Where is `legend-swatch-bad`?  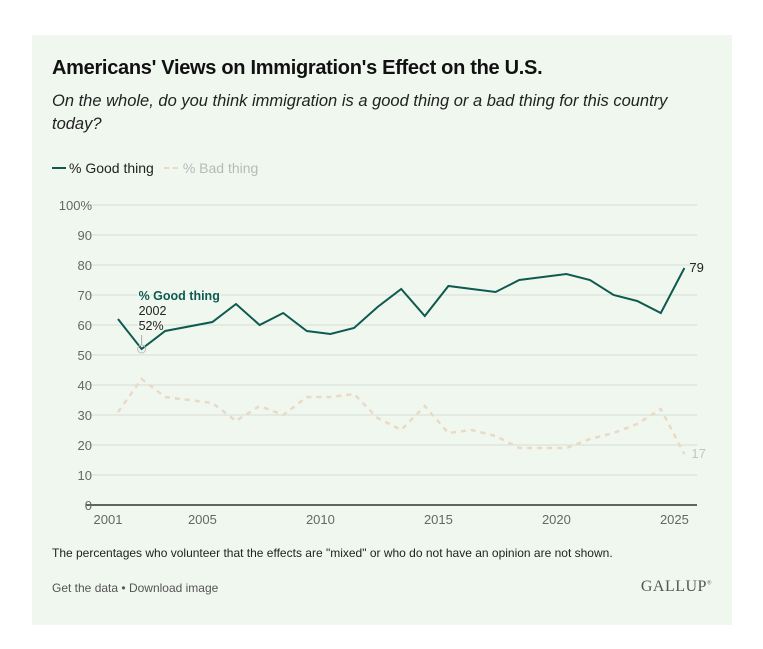
legend-swatch-bad is located at coordinates (170, 168).